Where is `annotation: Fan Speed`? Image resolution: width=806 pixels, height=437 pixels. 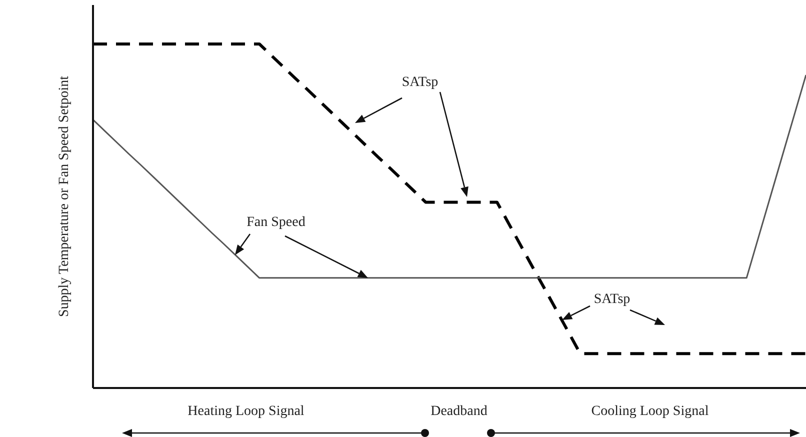
annotation: Fan Speed is located at coordinates (276, 222).